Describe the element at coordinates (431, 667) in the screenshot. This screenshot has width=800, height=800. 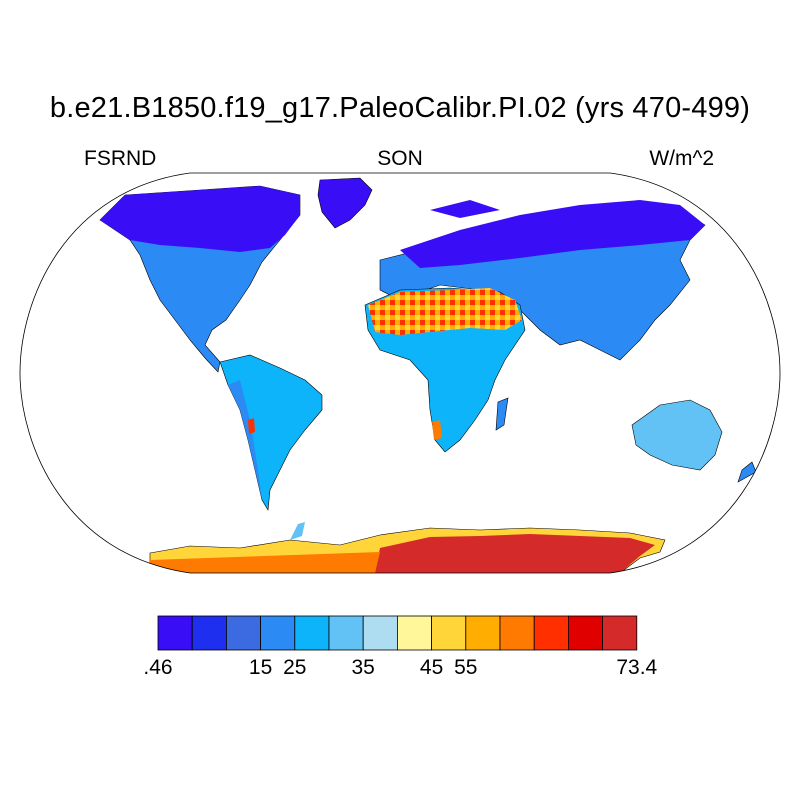
I see `colorbar-tick-label: 45` at that location.